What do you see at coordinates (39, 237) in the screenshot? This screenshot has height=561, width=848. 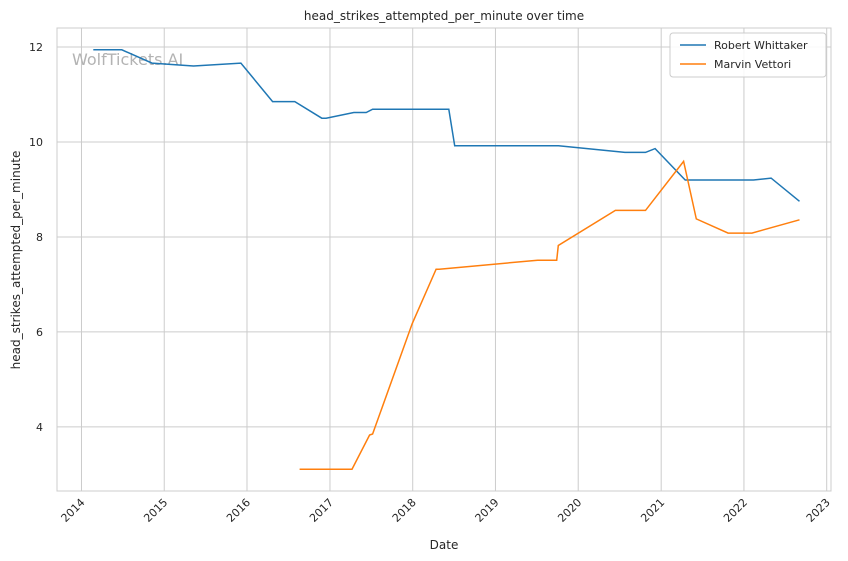 I see `y-tick-label: 8` at bounding box center [39, 237].